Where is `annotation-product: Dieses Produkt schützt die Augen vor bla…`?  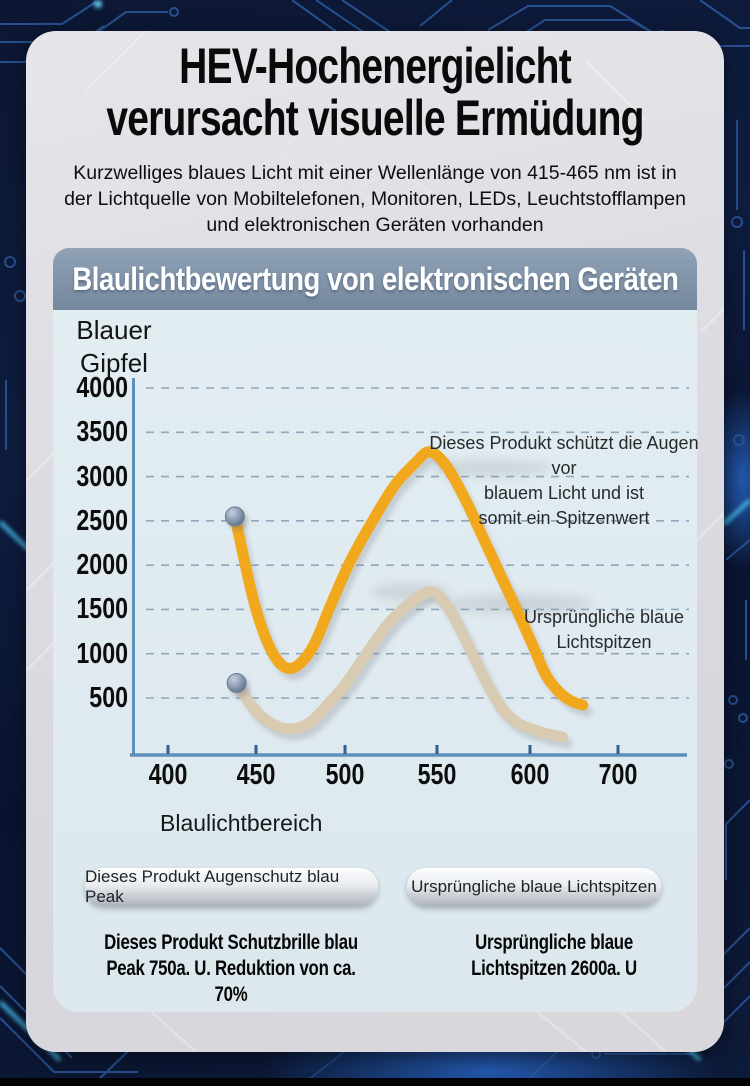
annotation-product: Dieses Produkt schützt die Augen vor bla… is located at coordinates (564, 480).